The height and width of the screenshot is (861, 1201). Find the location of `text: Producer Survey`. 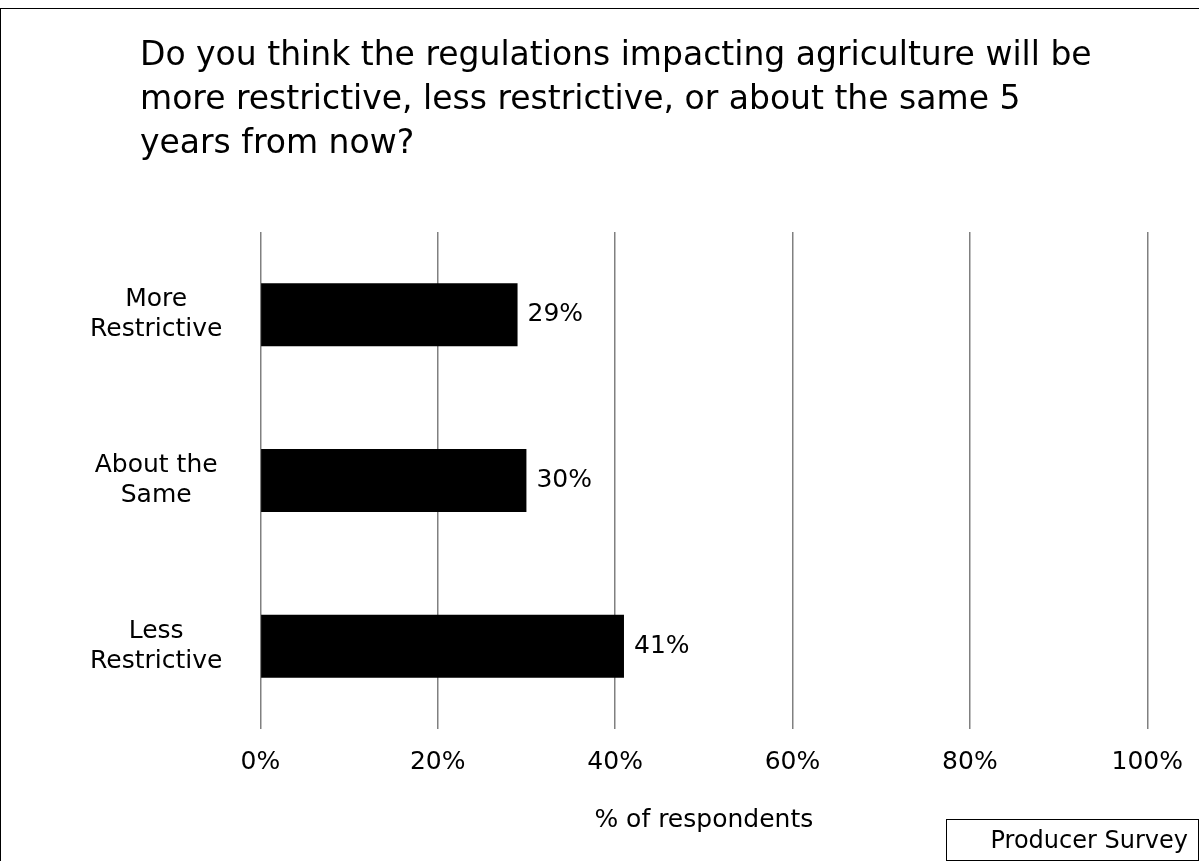

text: Producer Survey is located at coordinates (1072, 840).